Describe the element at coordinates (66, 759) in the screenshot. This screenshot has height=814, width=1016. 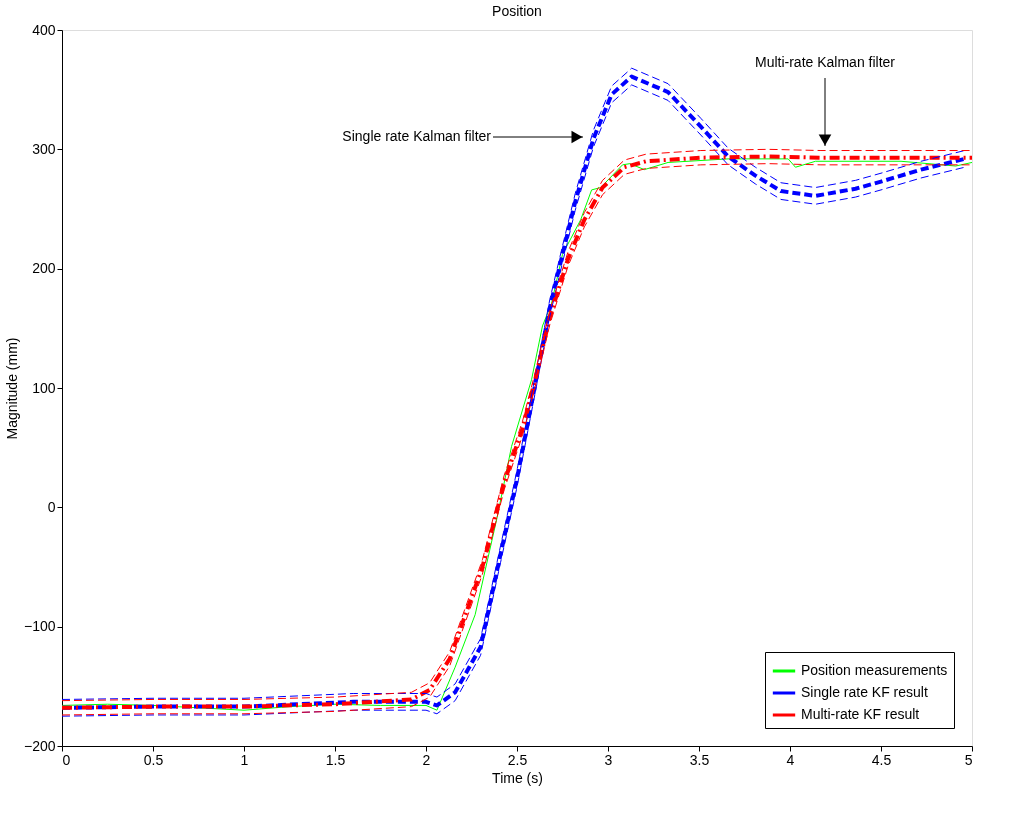
I see `x-tick-label: 0` at that location.